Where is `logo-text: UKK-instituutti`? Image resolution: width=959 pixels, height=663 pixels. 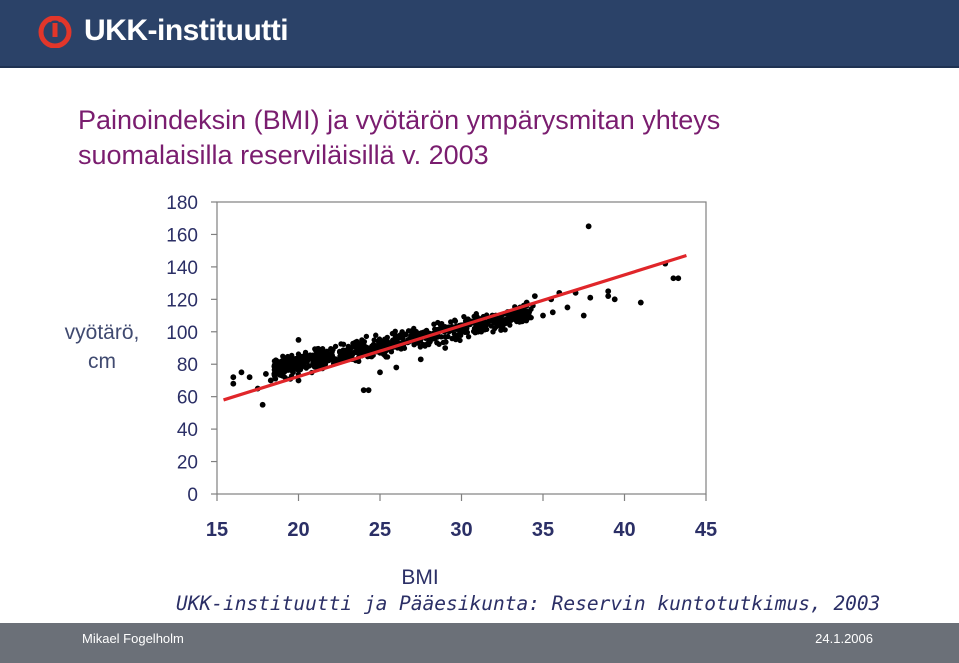 logo-text: UKK-instituutti is located at coordinates (186, 30).